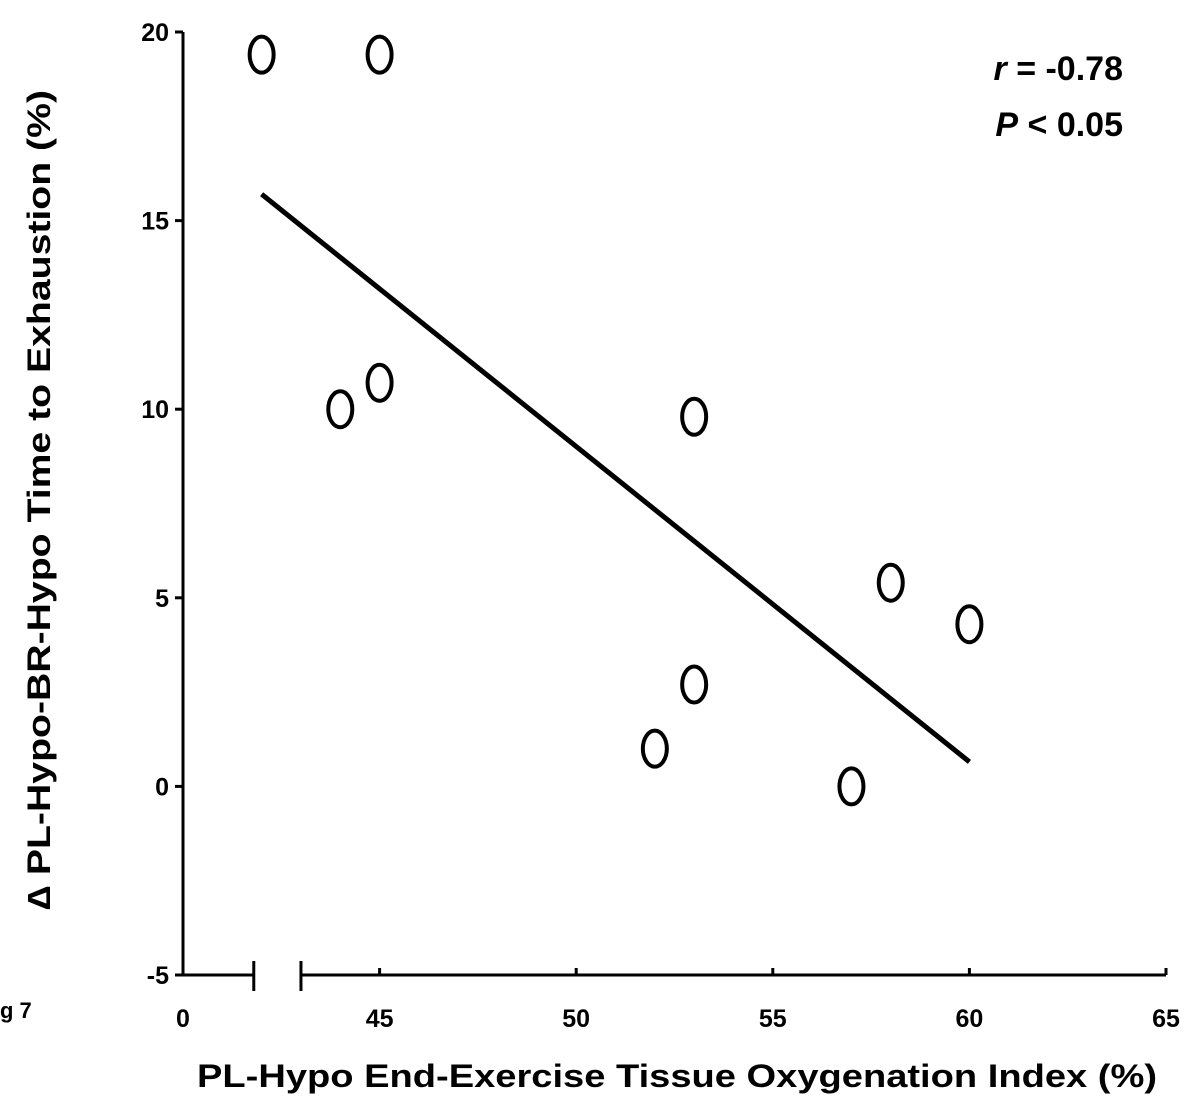  What do you see at coordinates (183, 1019) in the screenshot?
I see `x-tick-label: 0` at bounding box center [183, 1019].